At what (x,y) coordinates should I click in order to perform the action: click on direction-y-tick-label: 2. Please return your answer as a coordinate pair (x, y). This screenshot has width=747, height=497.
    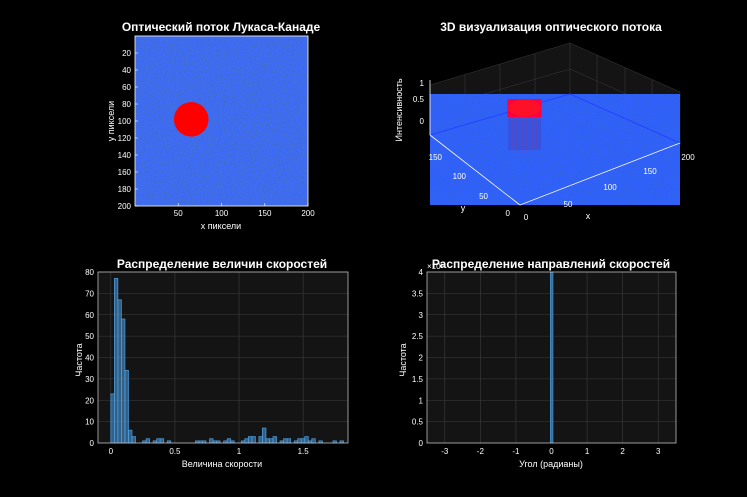
    Looking at the image, I should click on (421, 358).